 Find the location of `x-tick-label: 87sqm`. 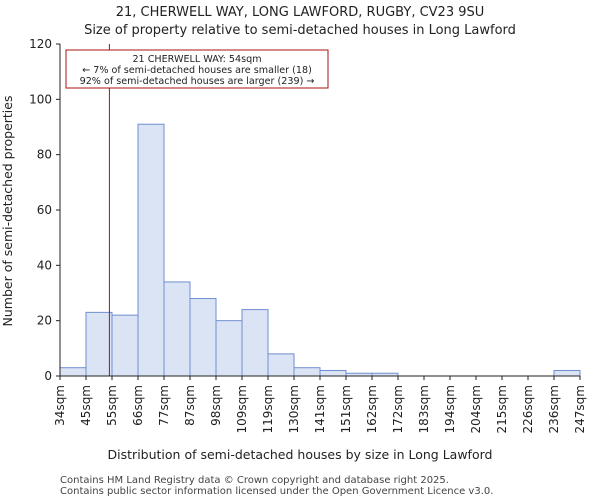

x-tick-label: 87sqm is located at coordinates (190, 405).